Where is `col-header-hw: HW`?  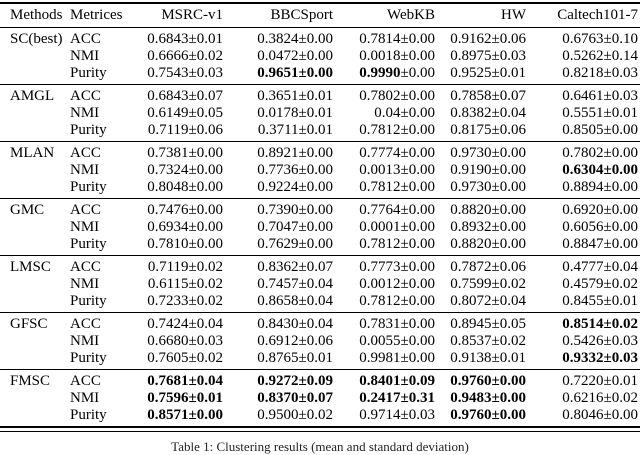 col-header-hw: HW is located at coordinates (513, 15).